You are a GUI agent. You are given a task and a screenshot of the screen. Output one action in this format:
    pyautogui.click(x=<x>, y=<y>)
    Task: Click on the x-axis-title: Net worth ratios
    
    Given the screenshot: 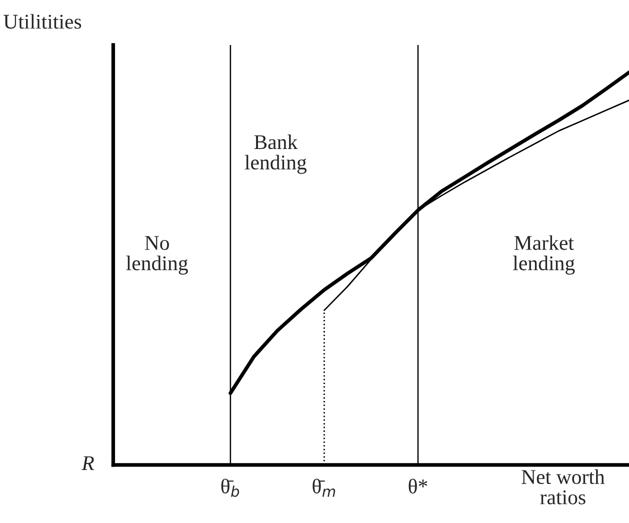 What is the action you would take?
    pyautogui.click(x=563, y=486)
    